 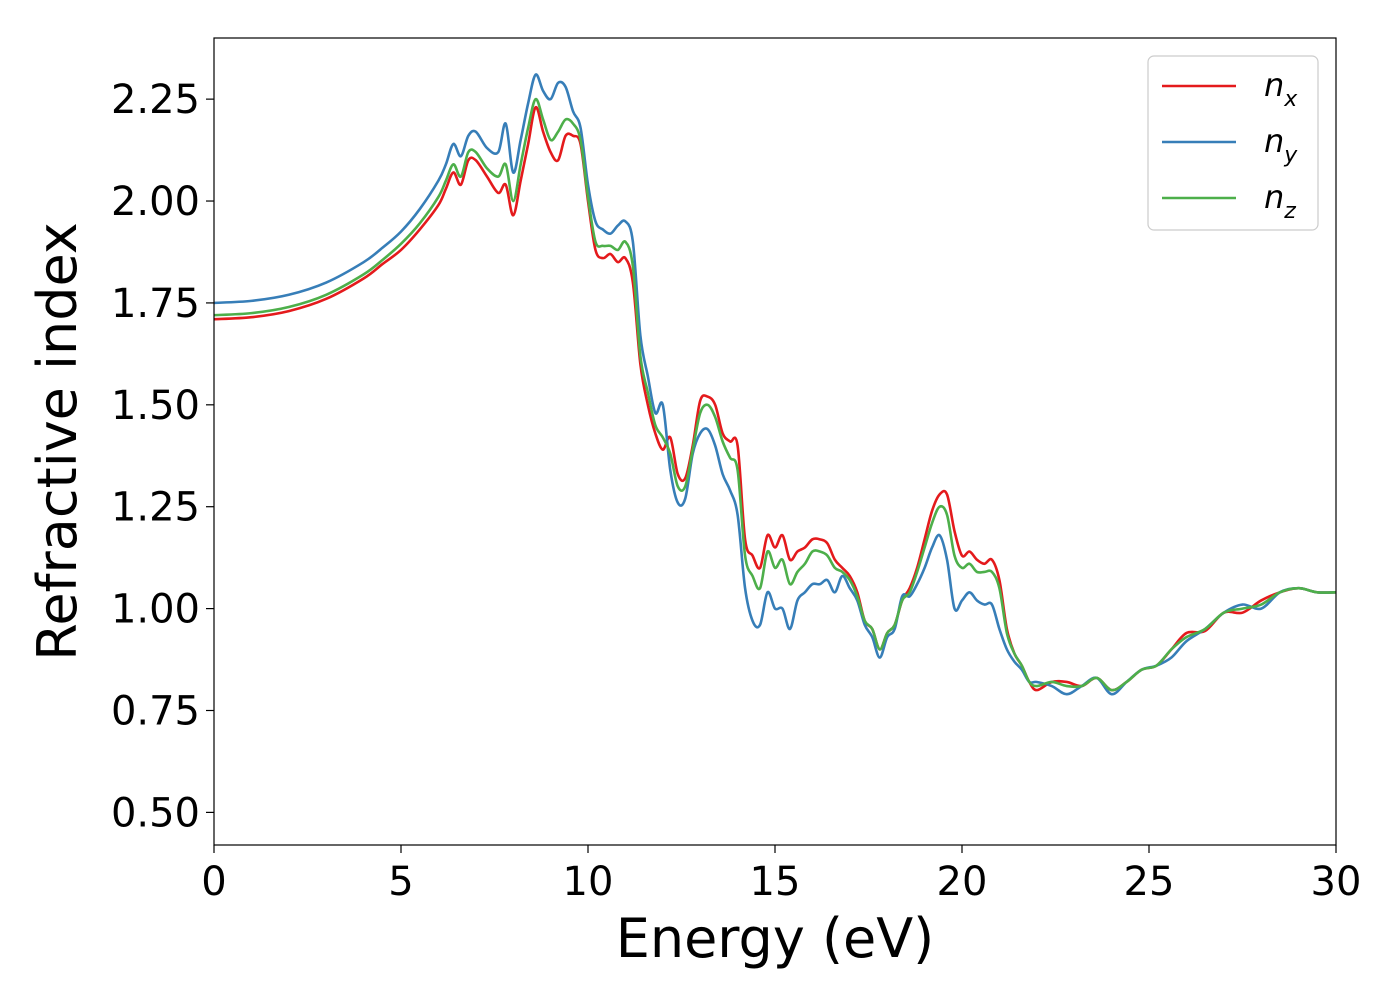 What do you see at coordinates (155, 813) in the screenshot?
I see `y-tick-label: 0.50` at bounding box center [155, 813].